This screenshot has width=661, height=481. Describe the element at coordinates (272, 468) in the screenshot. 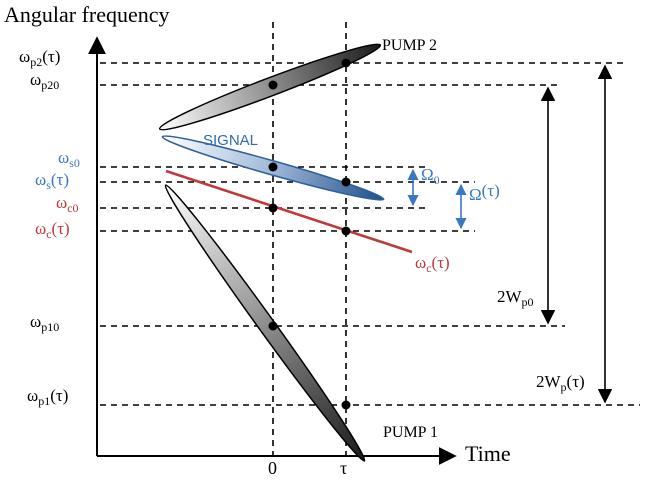

I see `x-tick-0: 0` at that location.